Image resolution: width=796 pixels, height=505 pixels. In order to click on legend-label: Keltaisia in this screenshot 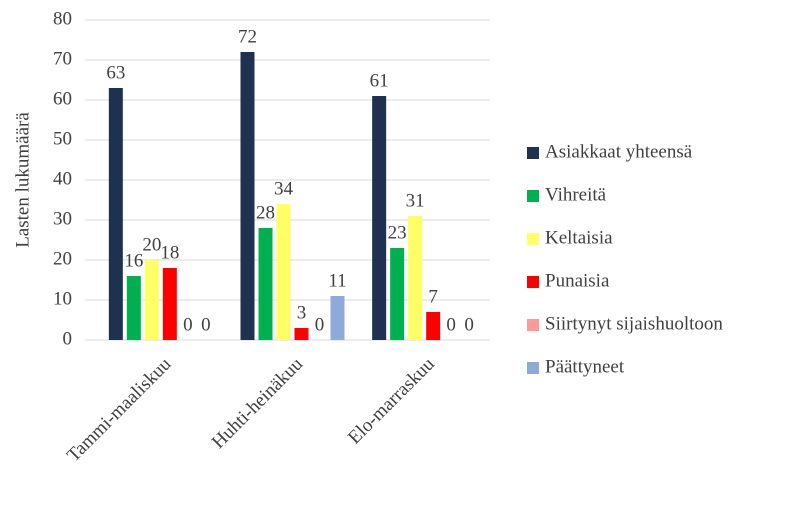, I will do `click(579, 237)`.